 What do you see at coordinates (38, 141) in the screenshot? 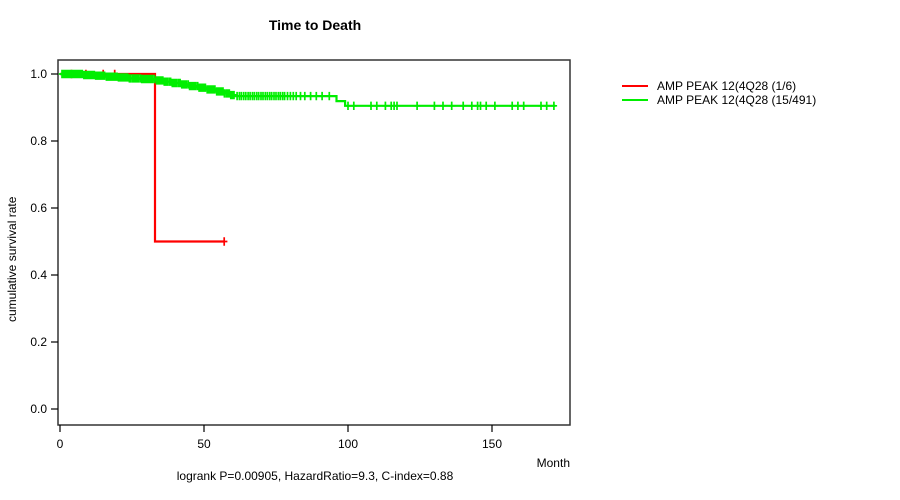
I see `y-tick-label: 0.8` at bounding box center [38, 141].